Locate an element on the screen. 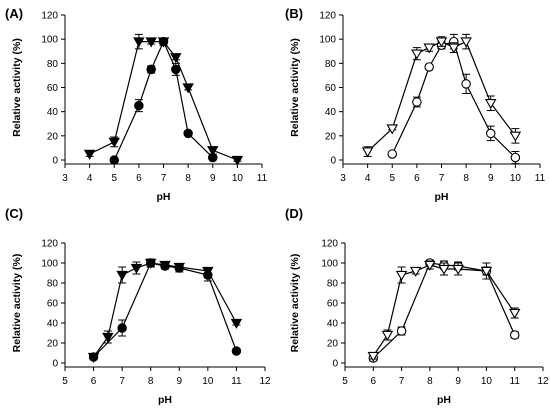 Image resolution: width=550 pixels, height=414 pixels. y-tick-label: 60 is located at coordinates (53, 304).